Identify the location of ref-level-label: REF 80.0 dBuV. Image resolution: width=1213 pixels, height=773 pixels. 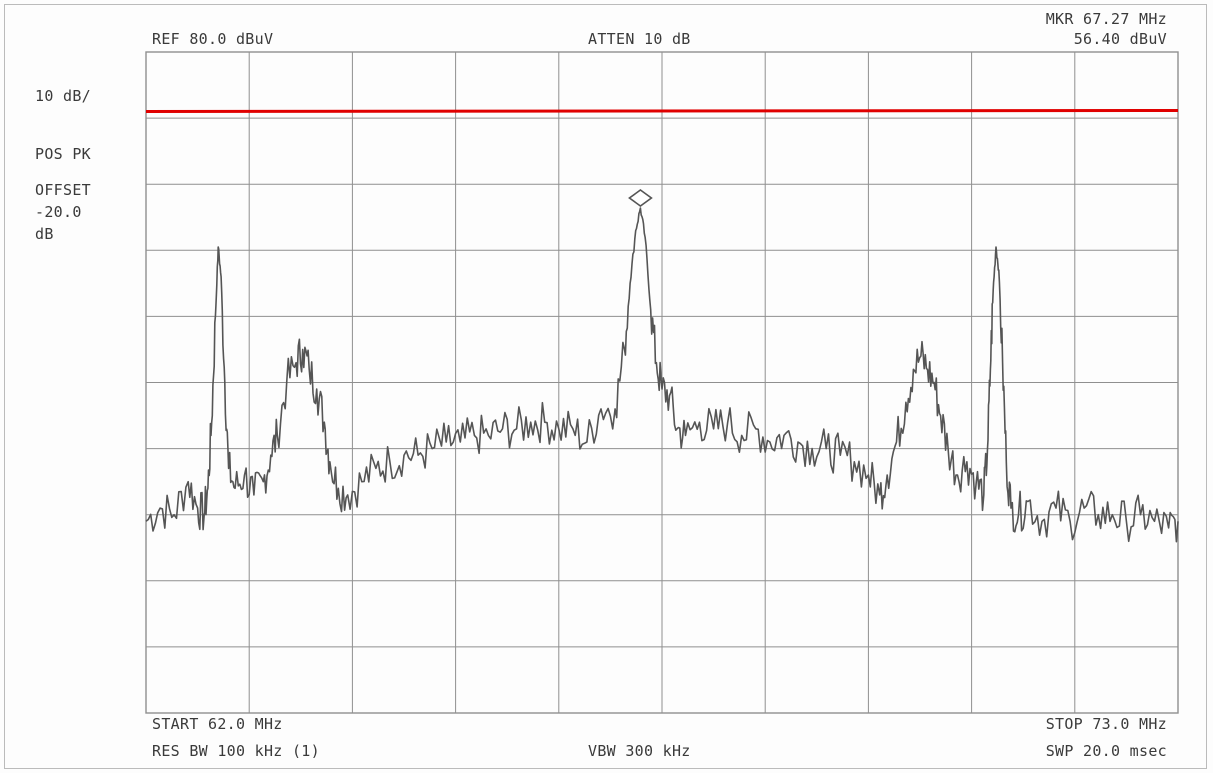
(213, 39).